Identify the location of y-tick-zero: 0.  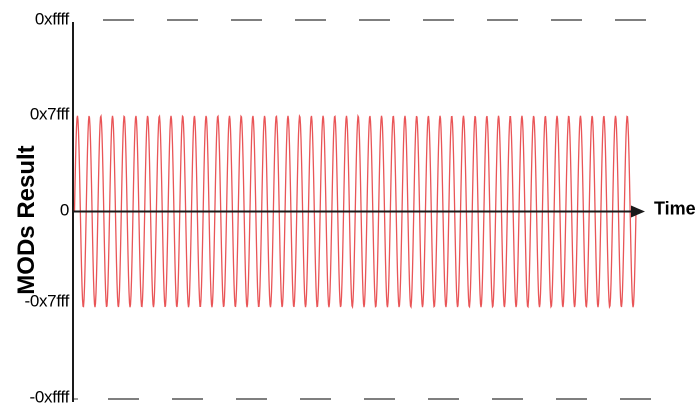
(64, 210).